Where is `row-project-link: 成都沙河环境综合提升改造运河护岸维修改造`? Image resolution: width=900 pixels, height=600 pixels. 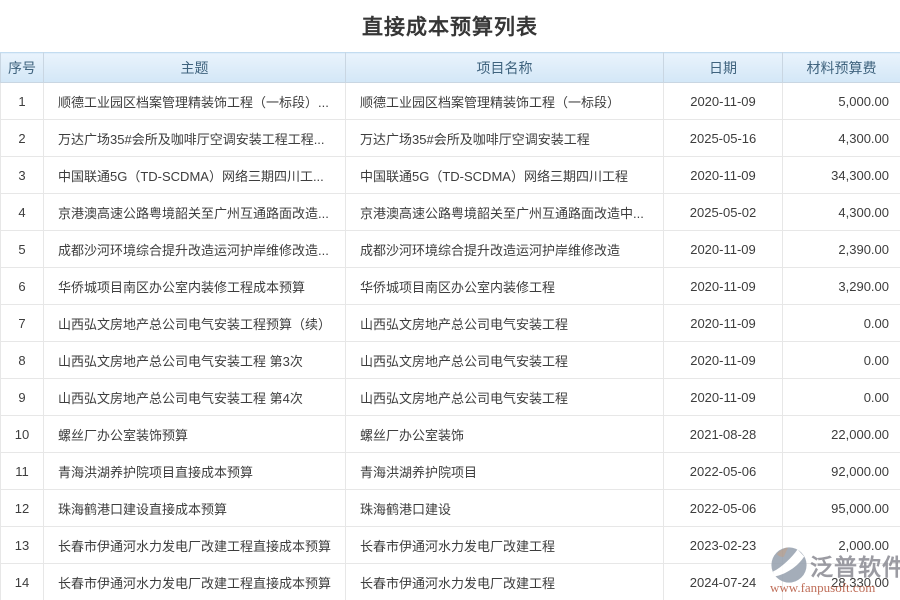
row-project-link: 成都沙河环境综合提升改造运河护岸维修改造 is located at coordinates (504, 249).